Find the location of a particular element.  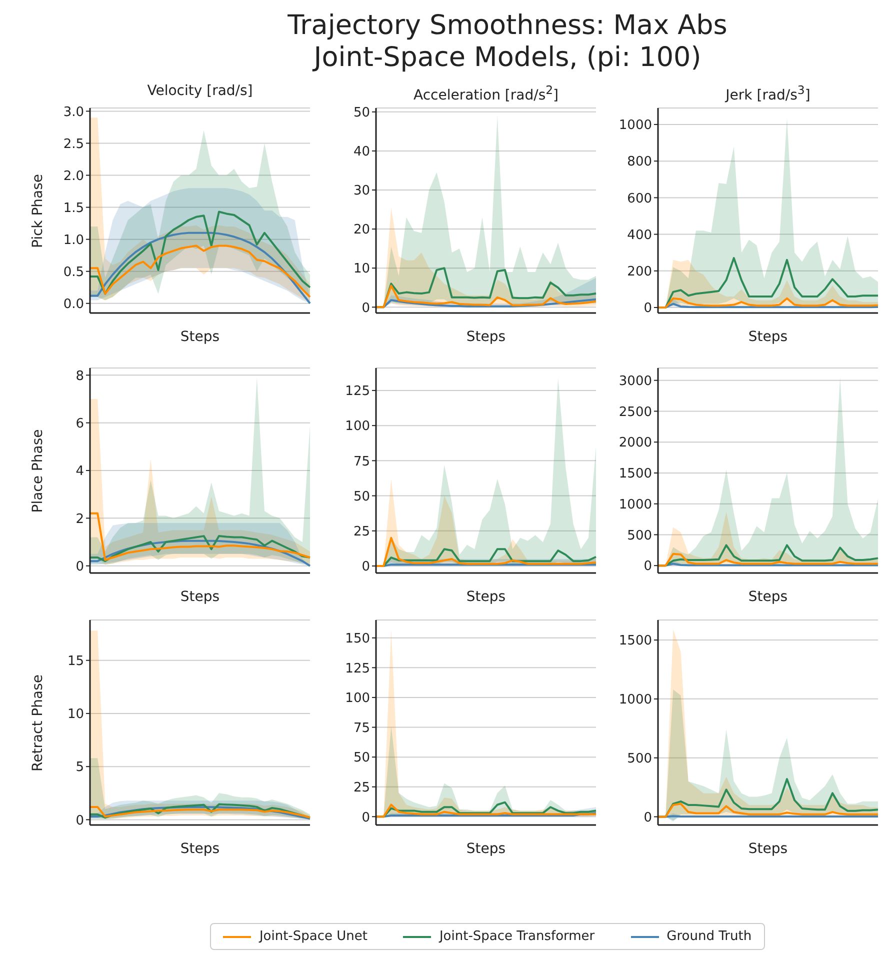

chart-title: Acceleration [rad/s$^{2}$] is located at coordinates (486, 93).